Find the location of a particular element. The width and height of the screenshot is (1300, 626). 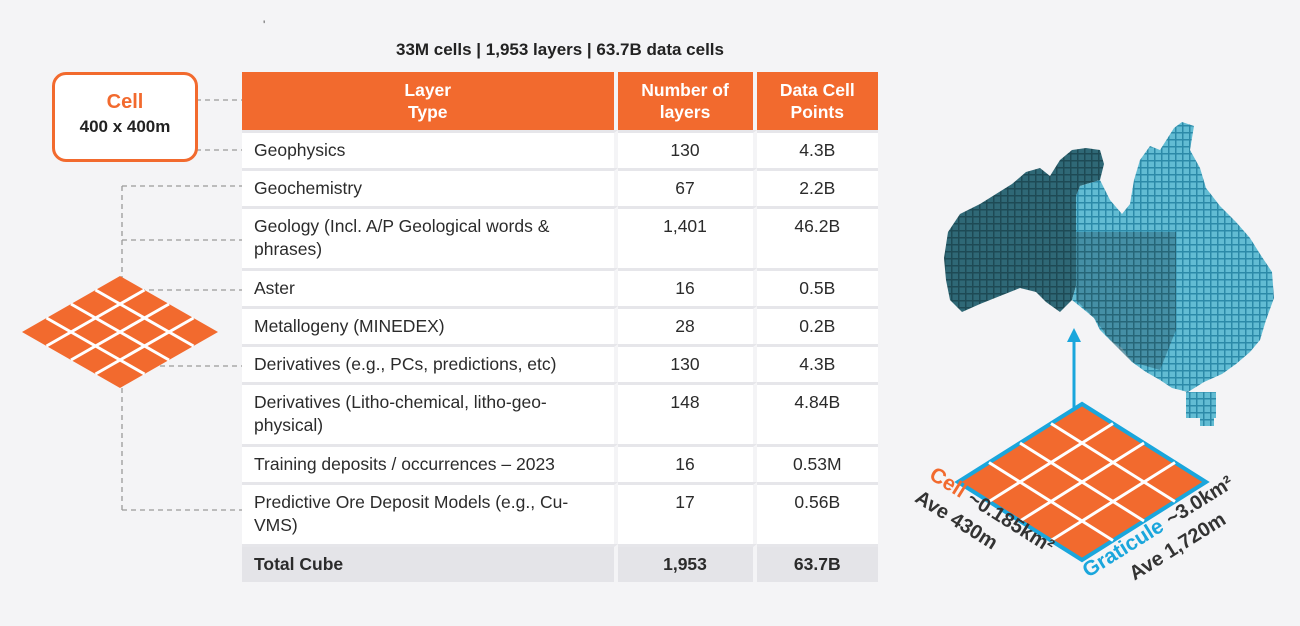

row-layer-type: Geophysics is located at coordinates (430, 149).